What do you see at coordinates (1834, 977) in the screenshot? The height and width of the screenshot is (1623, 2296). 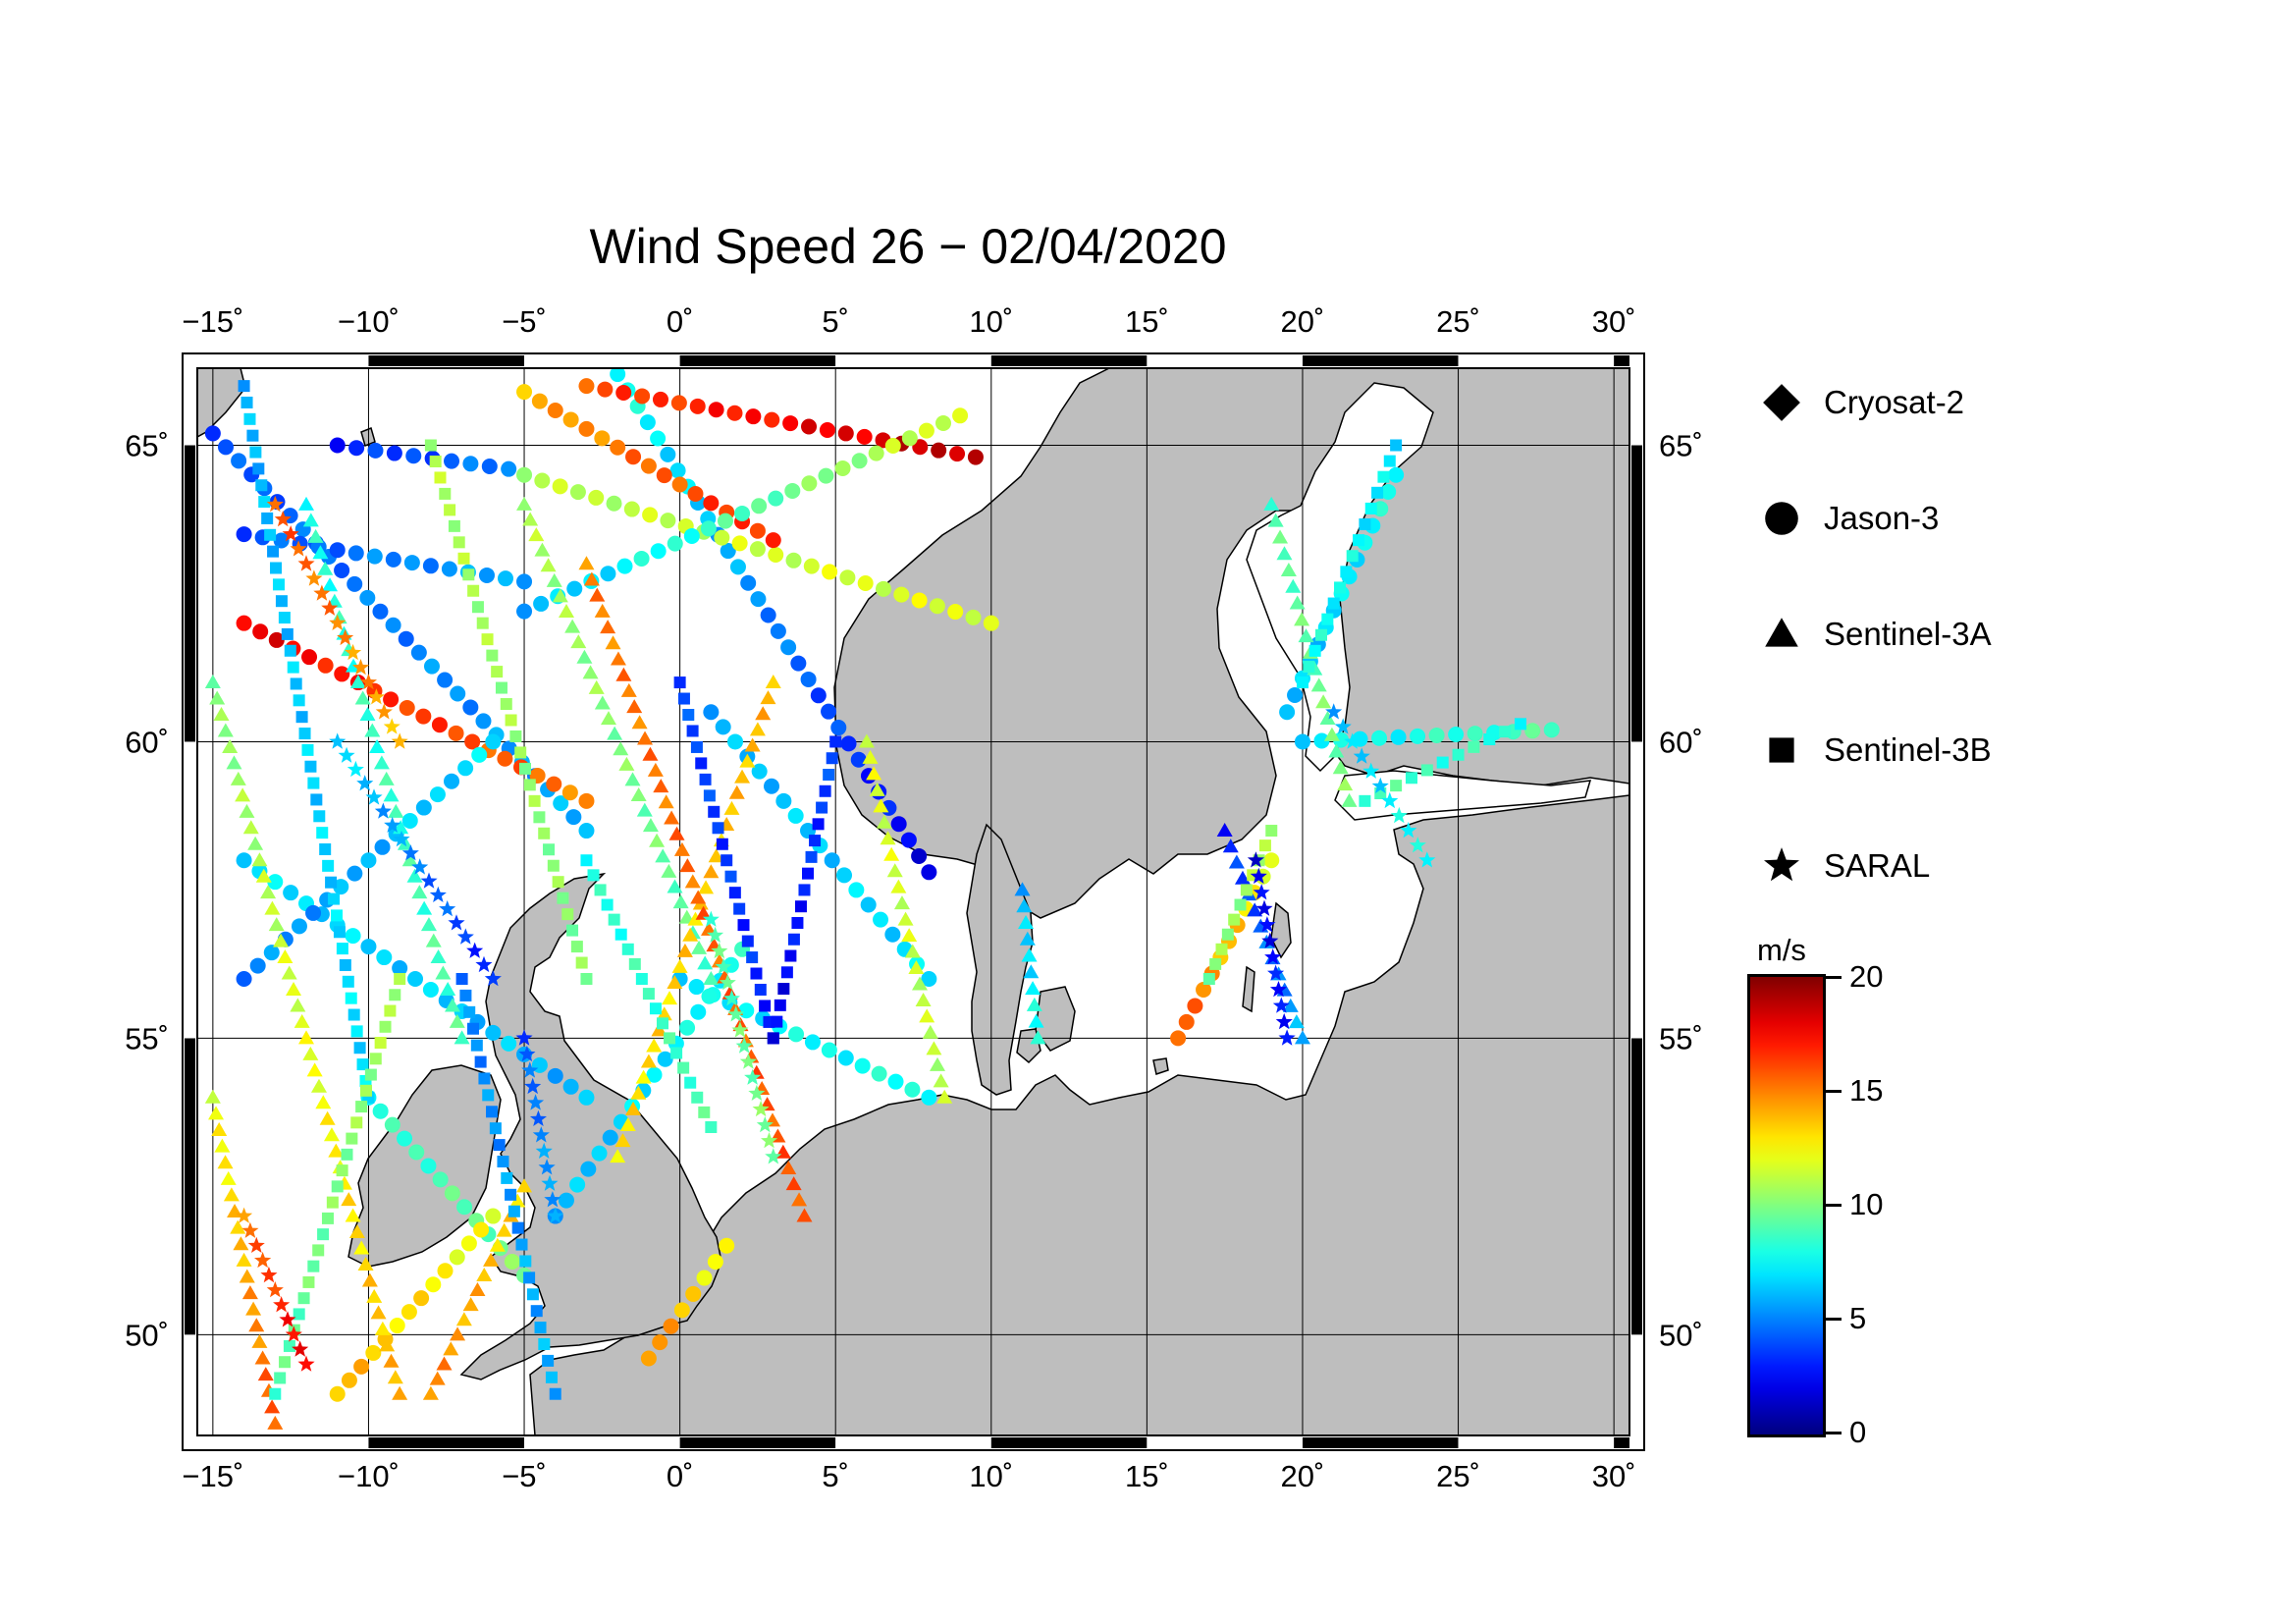 I see `colorbar-tick-mark` at bounding box center [1834, 977].